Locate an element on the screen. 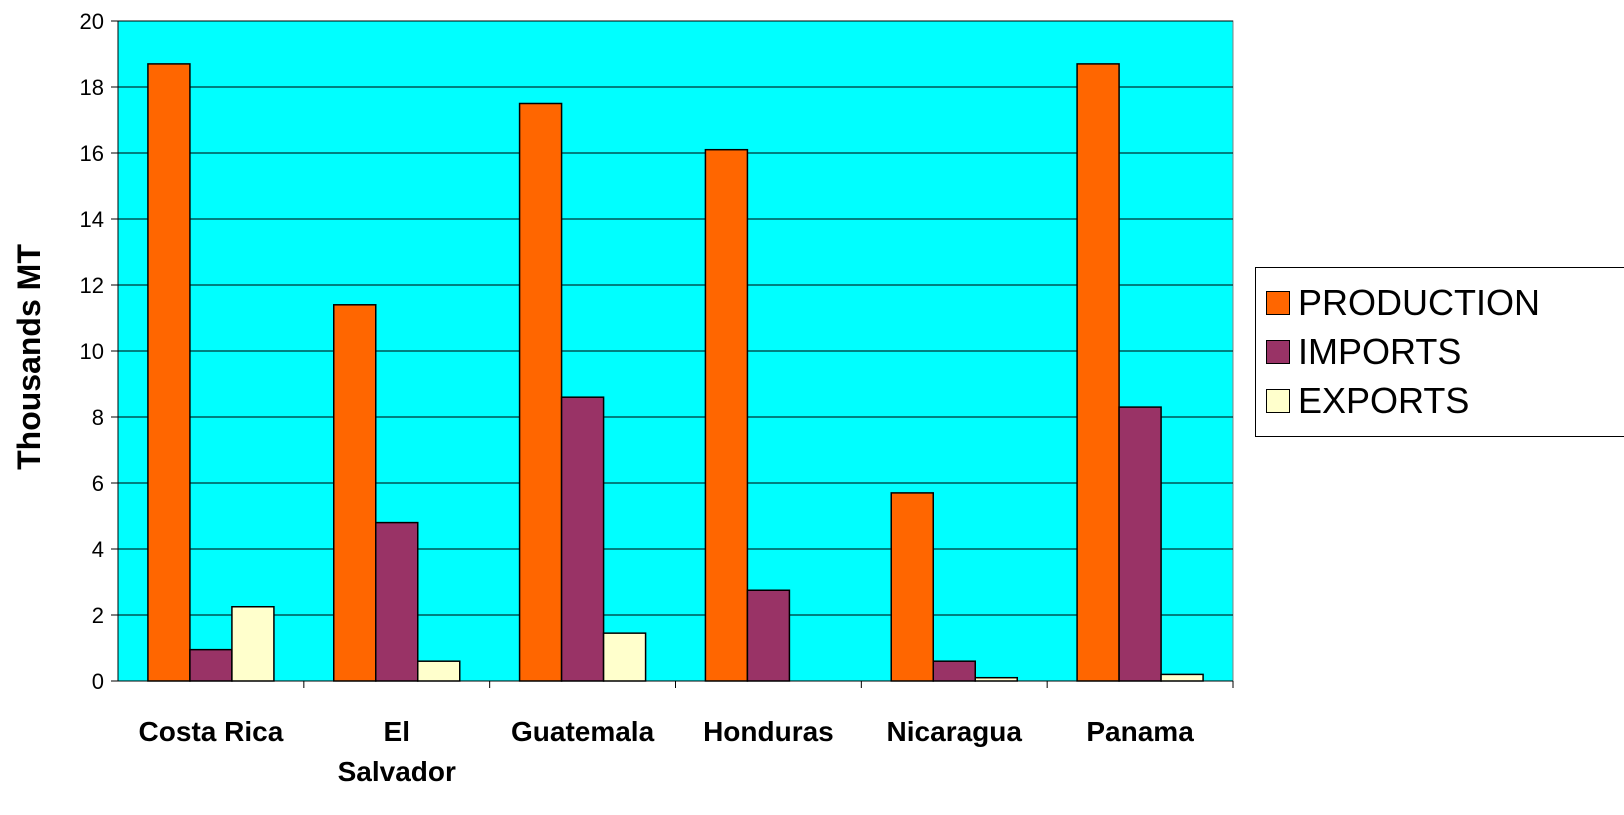  legend-swatch-imports is located at coordinates (1278, 352).